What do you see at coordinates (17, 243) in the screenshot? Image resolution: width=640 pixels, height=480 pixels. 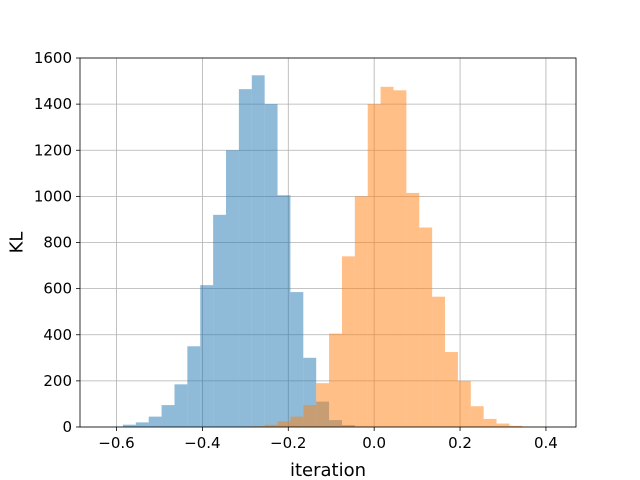 I see `y-axis-title: KL` at bounding box center [17, 243].